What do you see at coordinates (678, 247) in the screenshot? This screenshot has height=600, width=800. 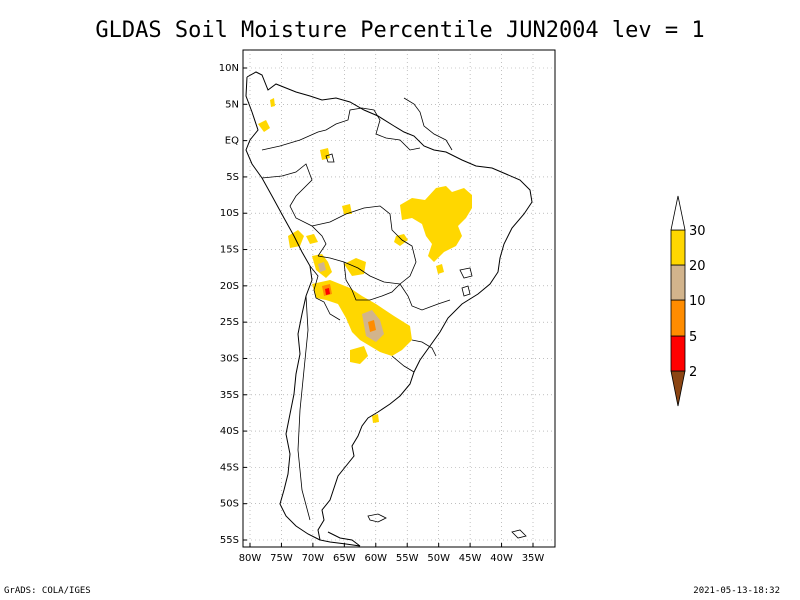 I see `colorbar-segment-yellow` at bounding box center [678, 247].